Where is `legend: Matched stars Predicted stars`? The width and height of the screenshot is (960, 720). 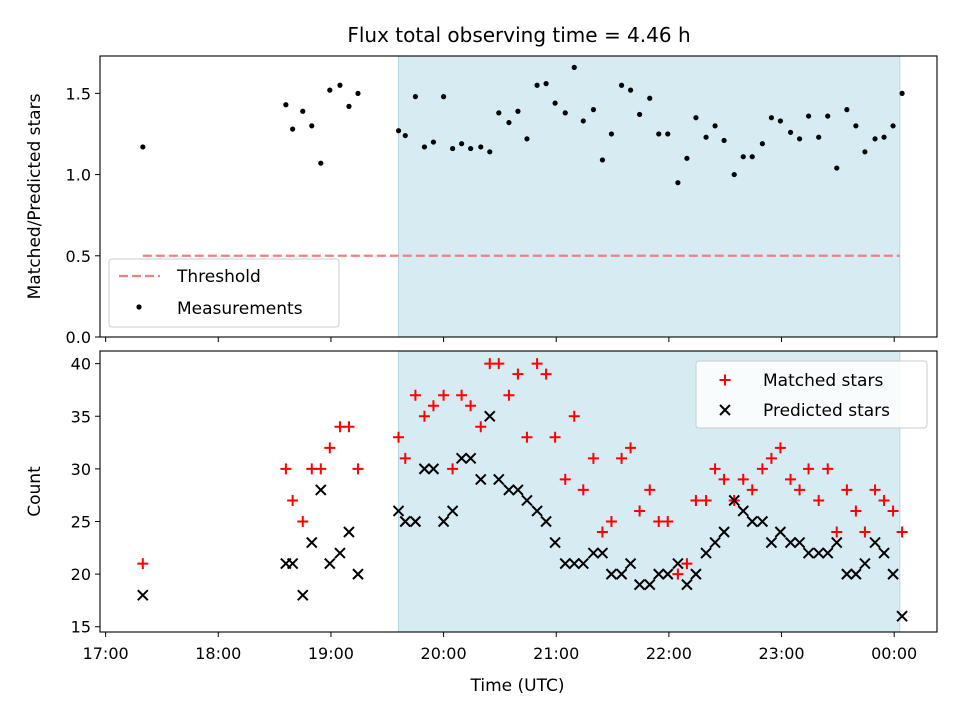 legend: Matched stars Predicted stars is located at coordinates (811, 394).